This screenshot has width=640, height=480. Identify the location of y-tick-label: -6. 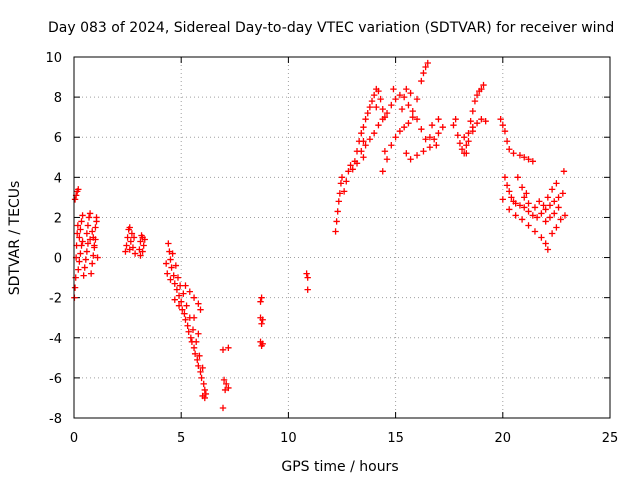
(55, 379).